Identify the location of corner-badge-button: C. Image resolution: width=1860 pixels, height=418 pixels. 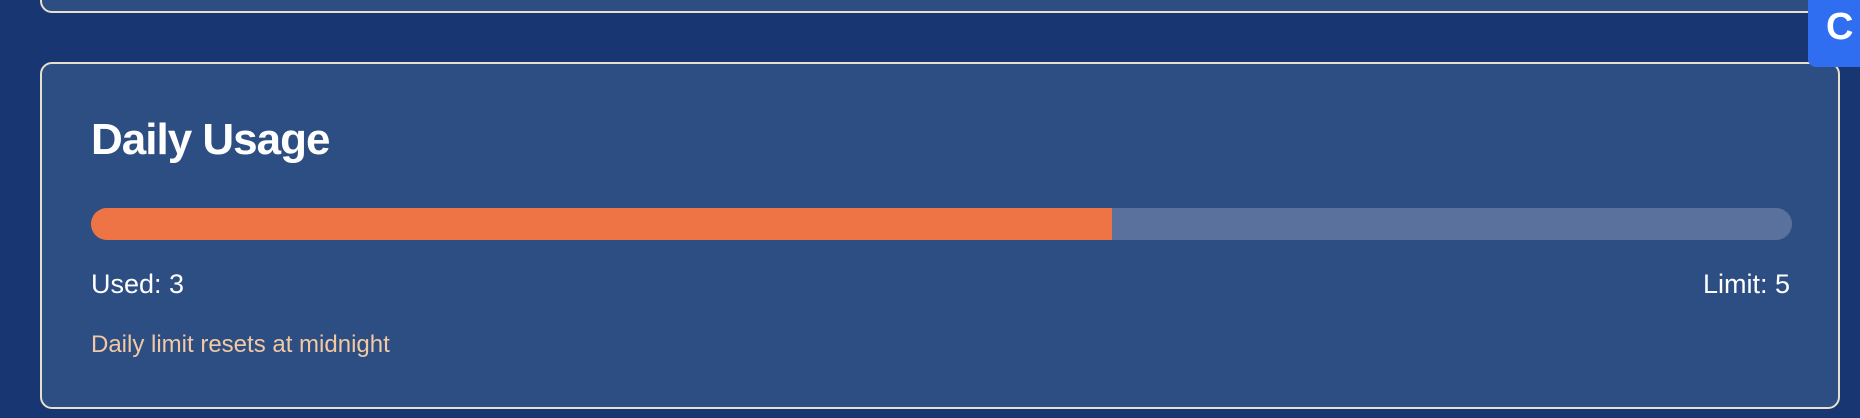
(1834, 33).